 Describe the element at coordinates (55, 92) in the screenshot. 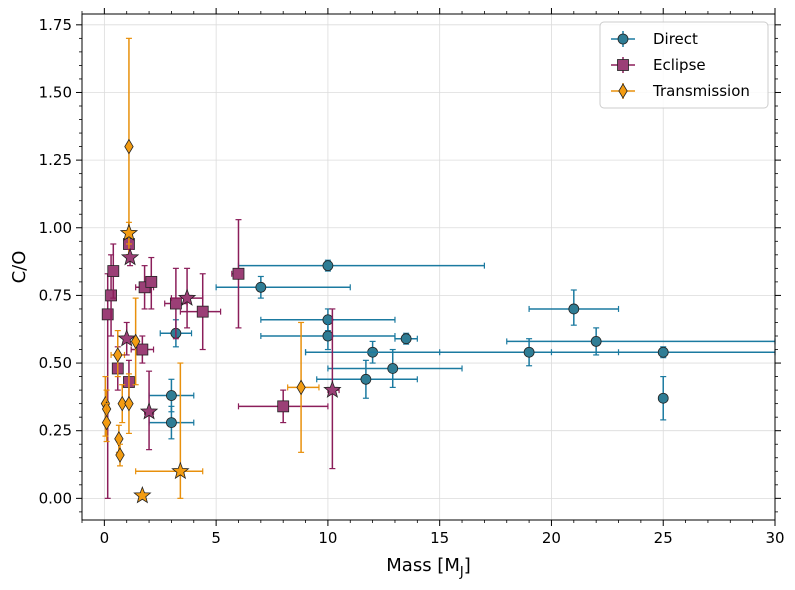

I see `y-tick-label: 1.50` at that location.